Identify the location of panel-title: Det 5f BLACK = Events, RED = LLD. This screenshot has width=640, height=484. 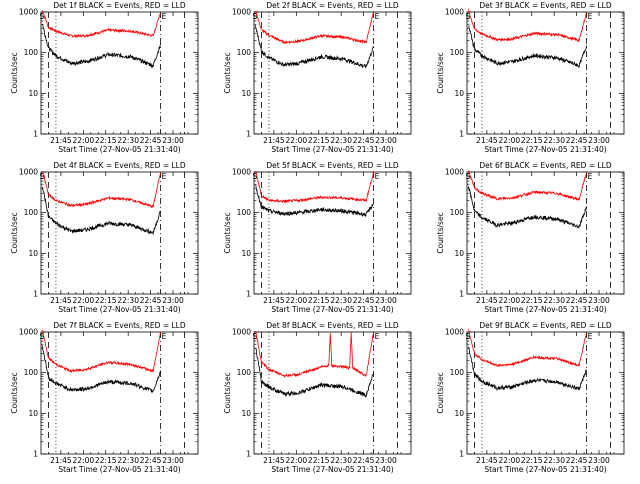
(332, 165).